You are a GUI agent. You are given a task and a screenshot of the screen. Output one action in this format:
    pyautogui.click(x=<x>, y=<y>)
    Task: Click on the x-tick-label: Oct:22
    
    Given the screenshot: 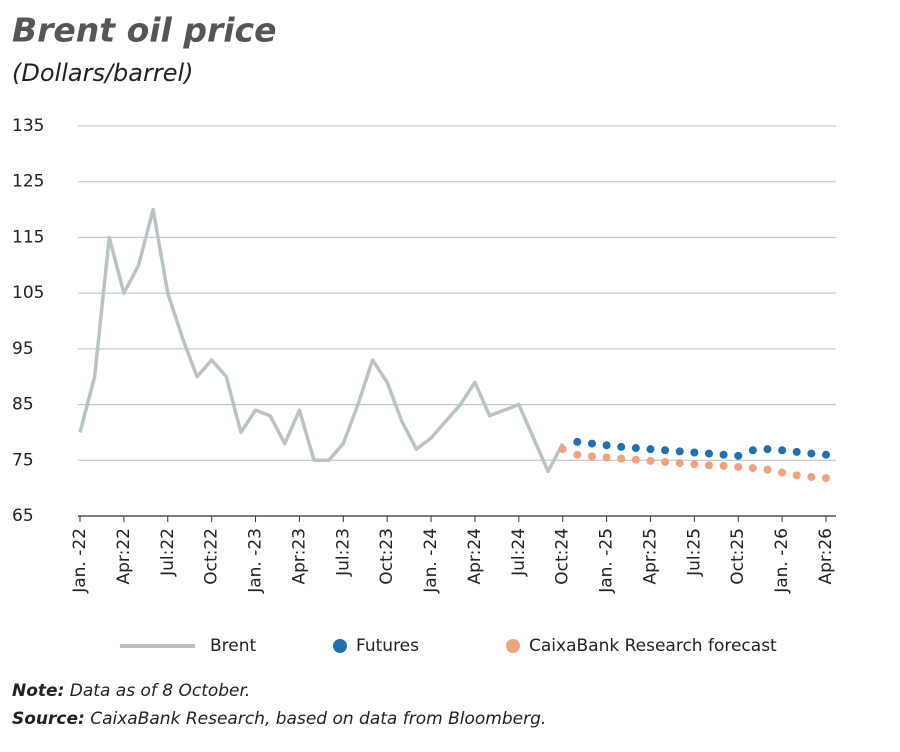 What is the action you would take?
    pyautogui.click(x=212, y=556)
    